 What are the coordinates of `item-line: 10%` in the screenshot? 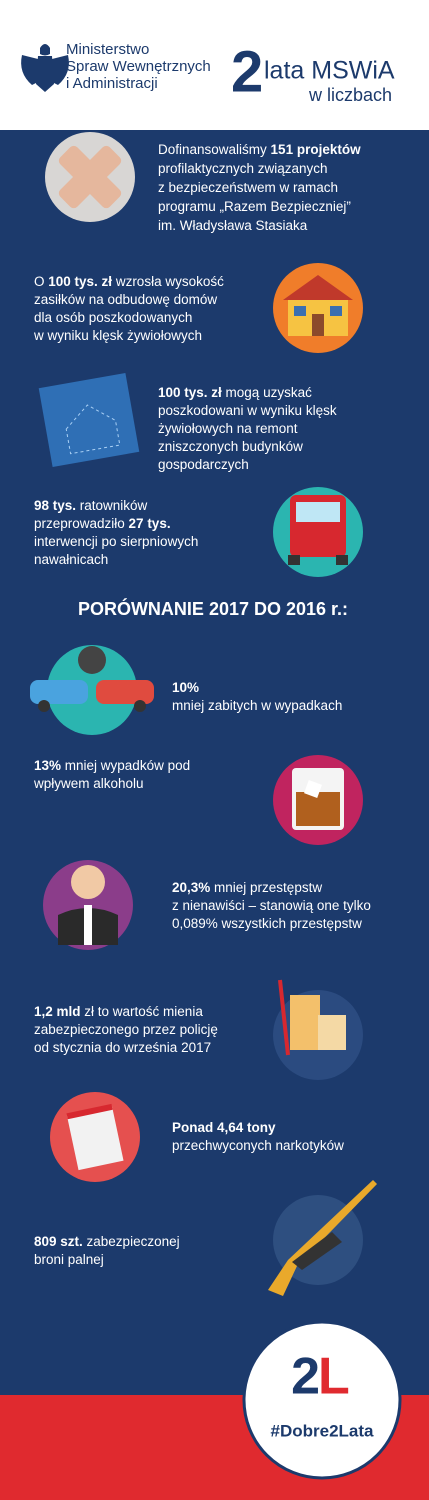 It's located at (185, 687).